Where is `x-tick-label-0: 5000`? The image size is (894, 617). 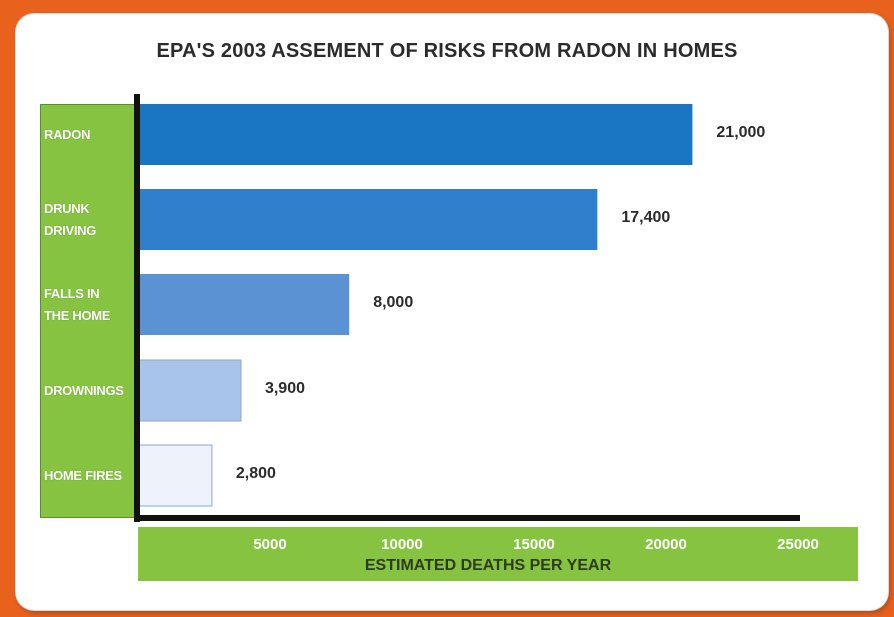 x-tick-label-0: 5000 is located at coordinates (269, 544).